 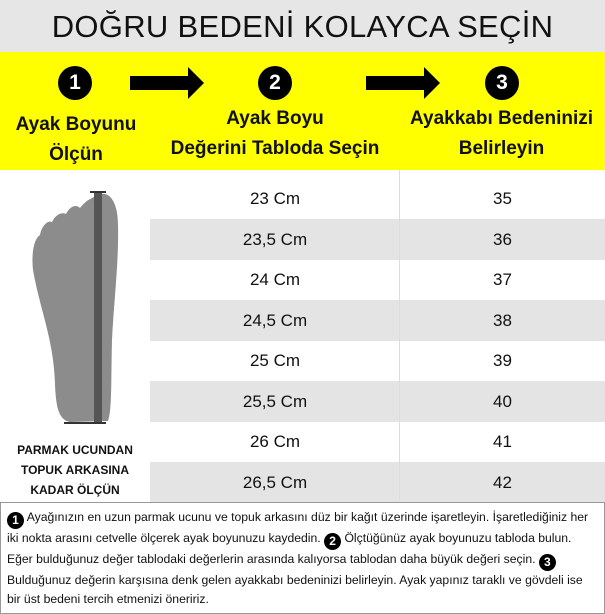 I want to click on step-2-number: 2, so click(x=275, y=83).